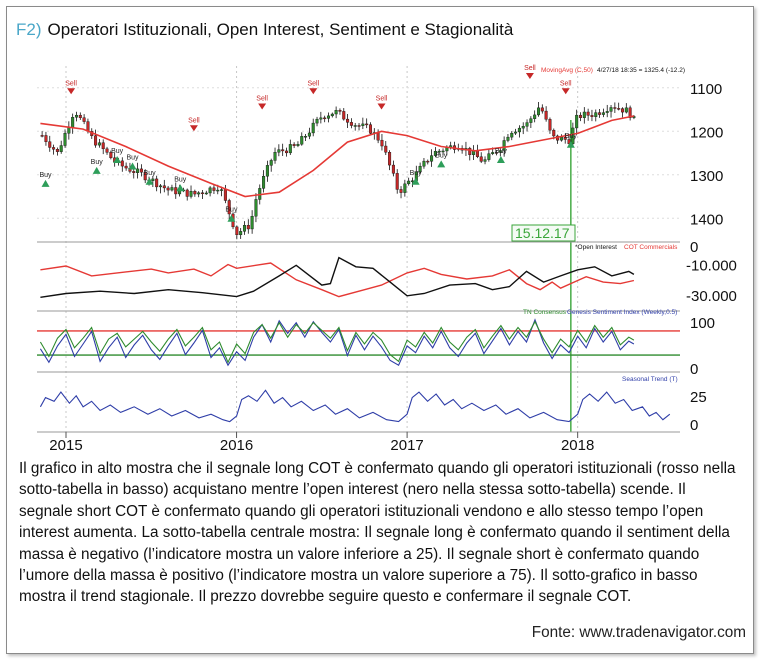 The width and height of the screenshot is (762, 662). Describe the element at coordinates (29, 29) in the screenshot. I see `figure-label: F2)` at that location.